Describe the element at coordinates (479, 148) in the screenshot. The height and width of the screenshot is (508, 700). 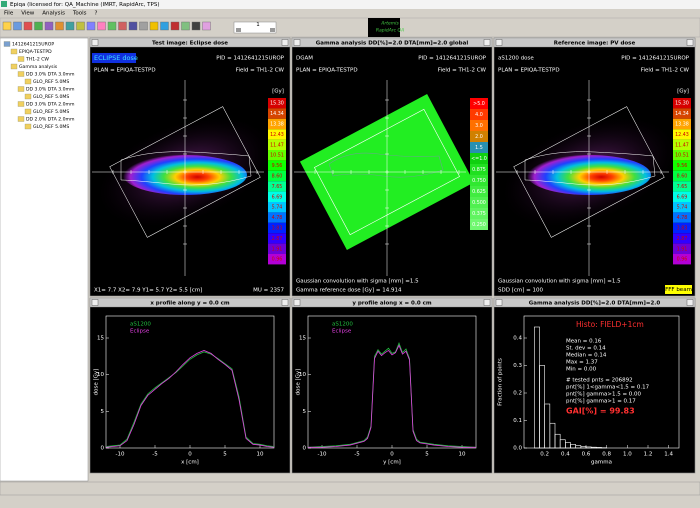
I see `colorbar-label: 1.5` at that location.